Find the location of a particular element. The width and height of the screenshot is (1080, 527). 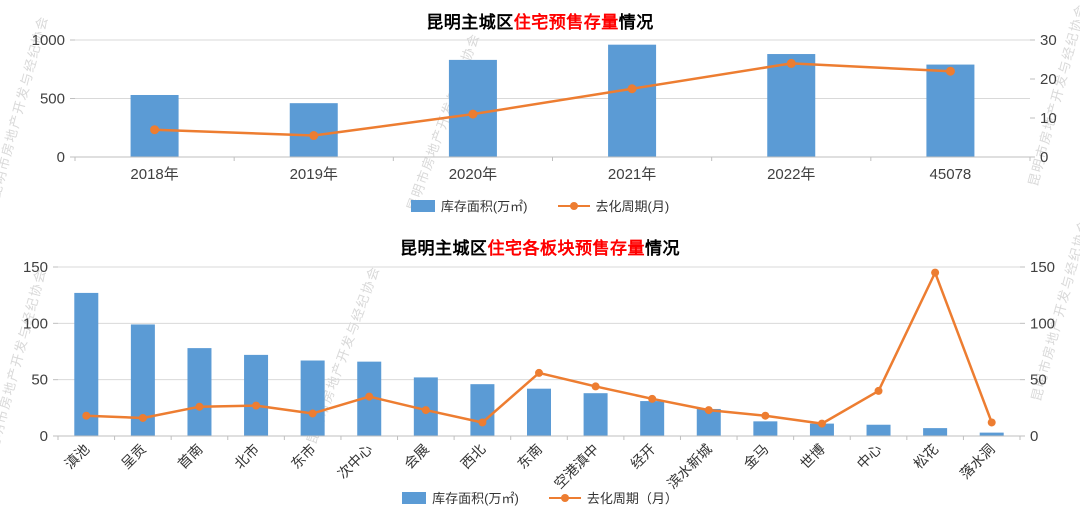

chart1-legend: 库存面积(万㎡) 去化周期(月) is located at coordinates (540, 205).